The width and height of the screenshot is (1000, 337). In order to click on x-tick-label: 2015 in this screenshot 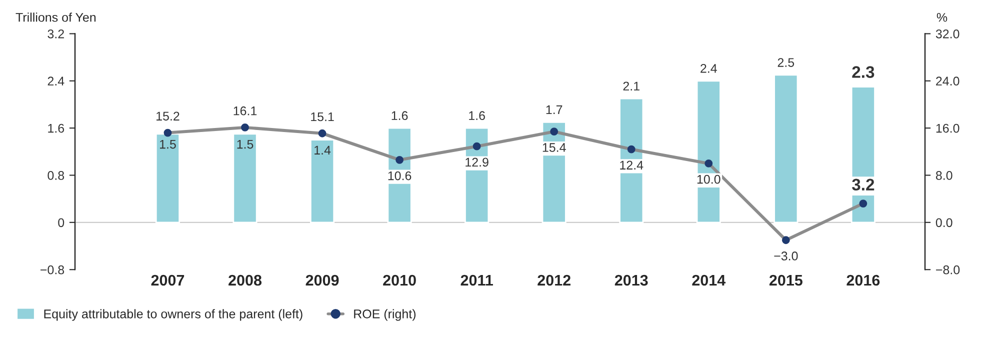, I will do `click(785, 280)`.